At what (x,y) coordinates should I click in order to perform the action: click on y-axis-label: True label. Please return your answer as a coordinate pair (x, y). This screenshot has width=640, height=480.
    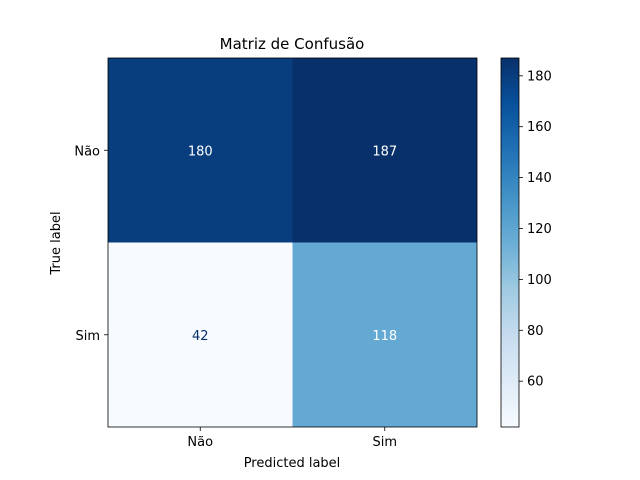
    Looking at the image, I should click on (56, 243).